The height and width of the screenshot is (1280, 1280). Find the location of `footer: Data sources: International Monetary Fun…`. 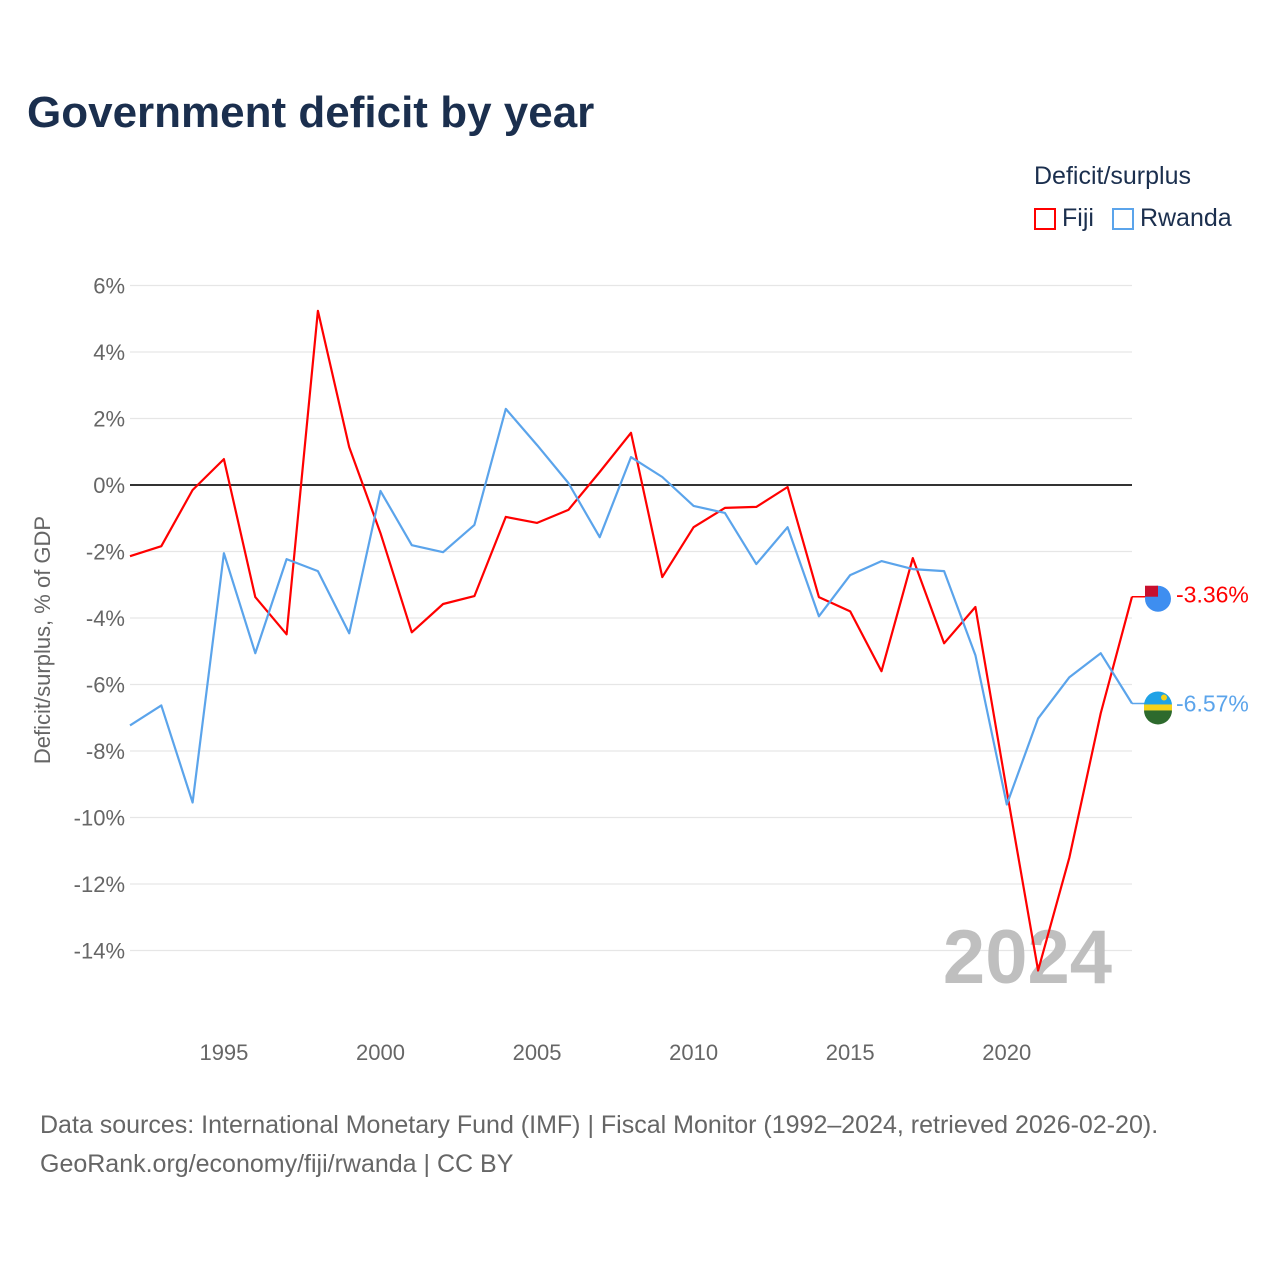

footer: Data sources: International Monetary Fun… is located at coordinates (599, 1145).